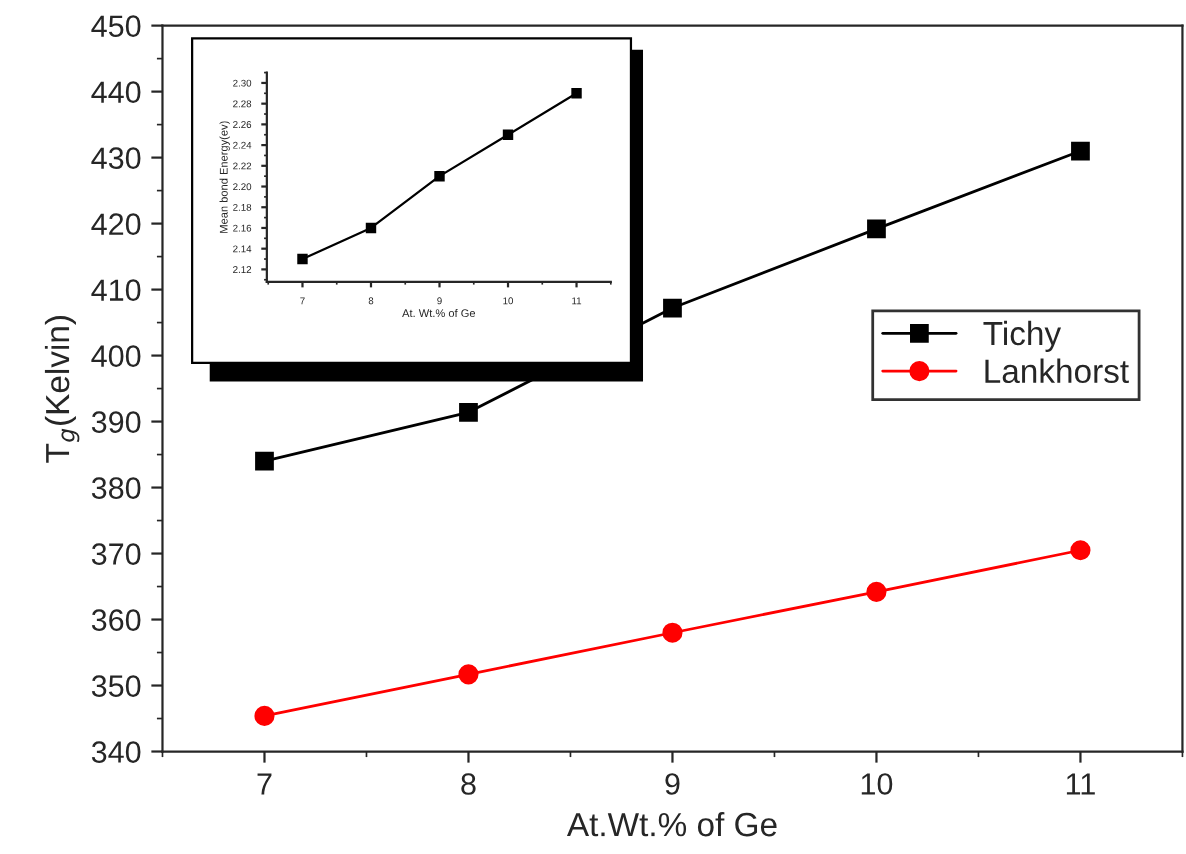 The height and width of the screenshot is (854, 1186). What do you see at coordinates (1057, 371) in the screenshot?
I see `legend-label: Lankhorst` at bounding box center [1057, 371].